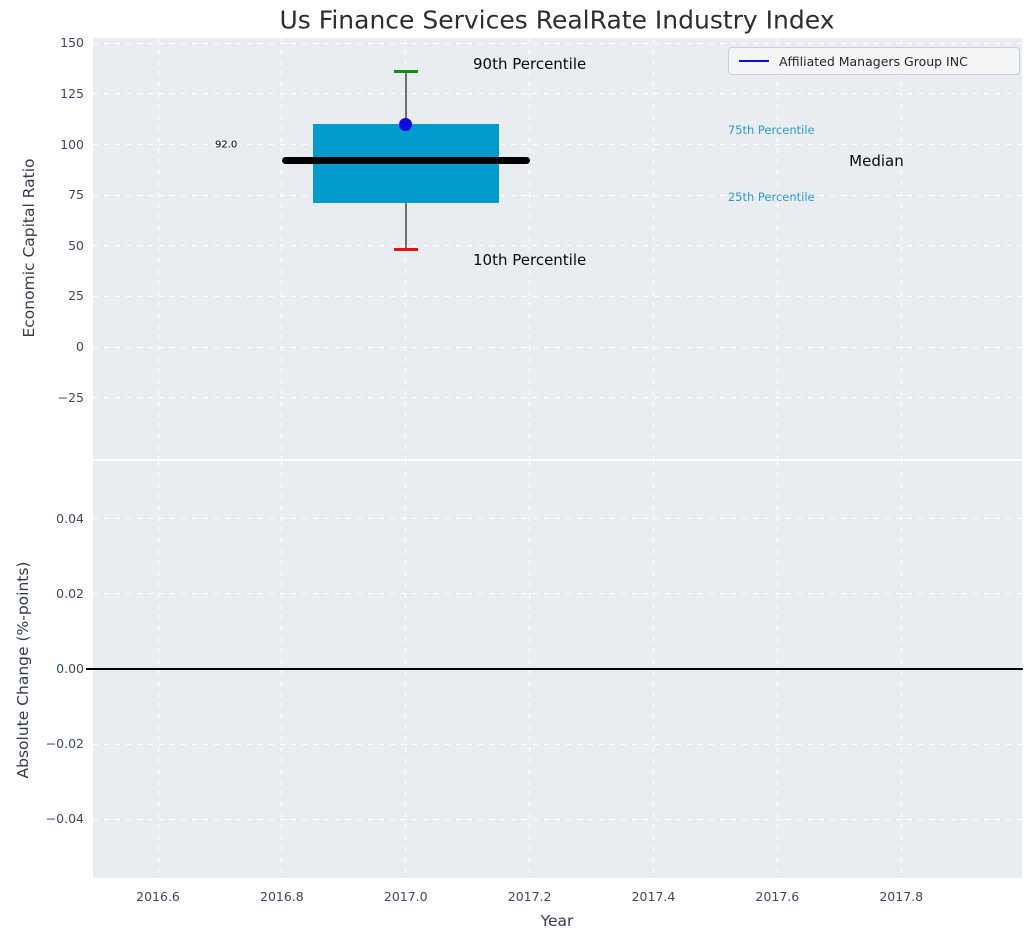 This screenshot has width=1034, height=942. I want to click on y-tick-label: 0.00, so click(70, 669).